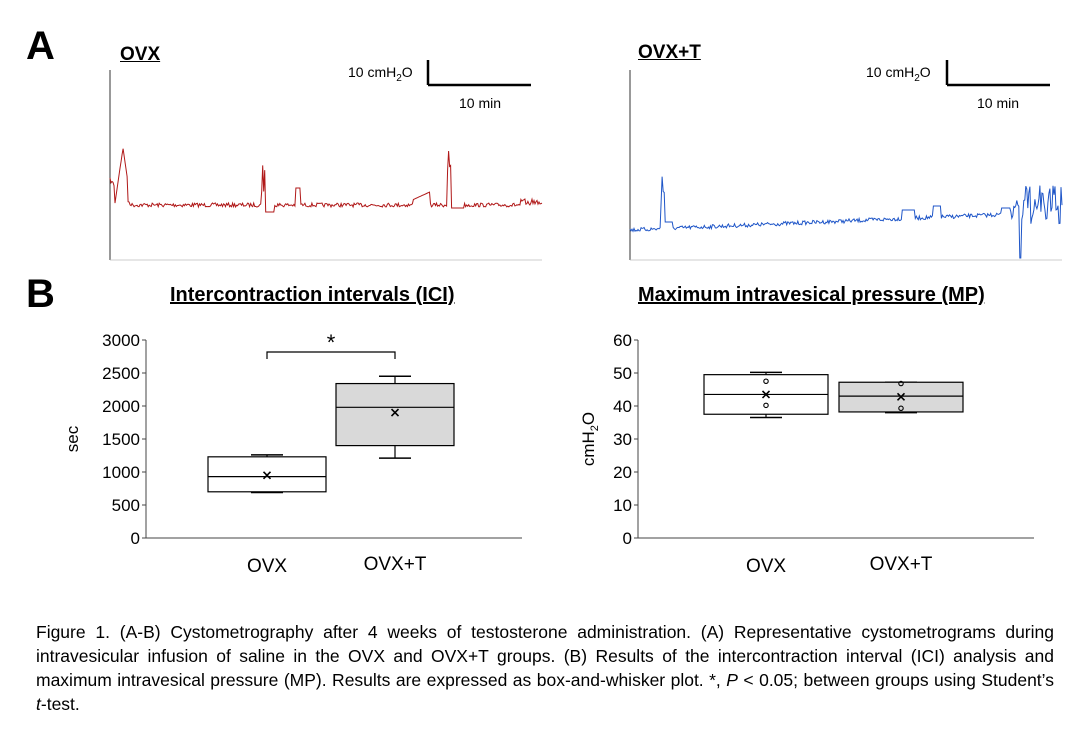 Image resolution: width=1080 pixels, height=738 pixels. What do you see at coordinates (997, 73) in the screenshot?
I see `scale-bar-ovx-t` at bounding box center [997, 73].